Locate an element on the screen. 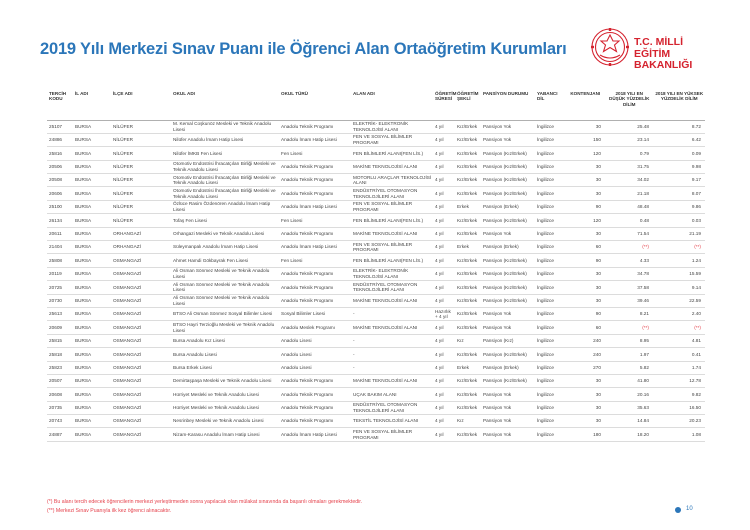 This screenshot has width=750, height=530. table-cell: 25808 is located at coordinates (60, 260).